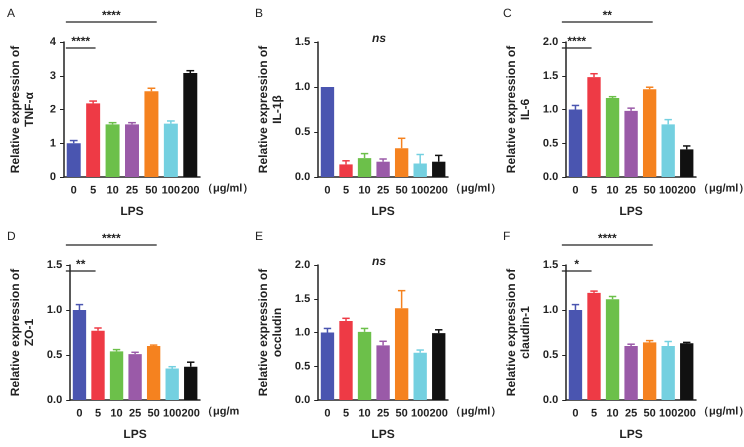  What do you see at coordinates (518, 332) in the screenshot?
I see `y-axis-title: Relative expression of claudin-1` at bounding box center [518, 332].